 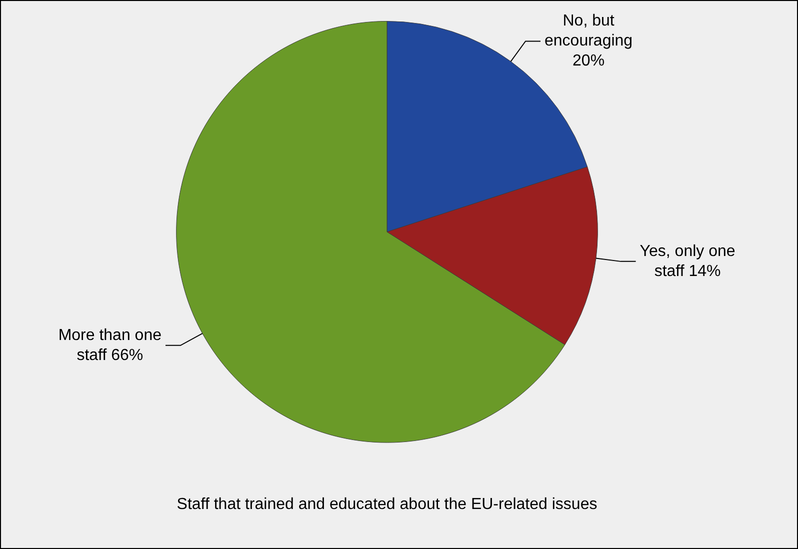 What do you see at coordinates (110, 345) in the screenshot?
I see `slice-label: More than one staff 66%` at bounding box center [110, 345].